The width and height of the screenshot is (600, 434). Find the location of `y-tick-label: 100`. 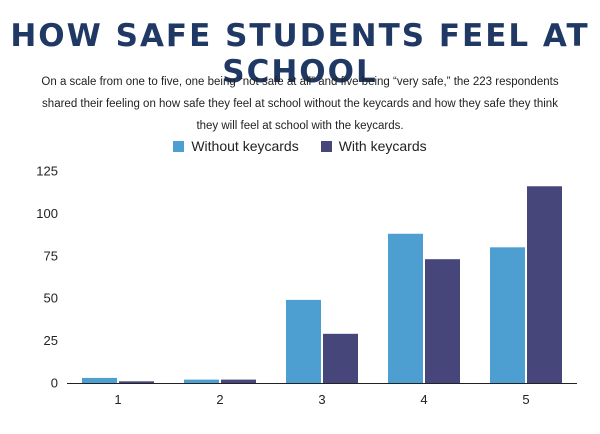

y-tick-label: 100 is located at coordinates (47, 213).